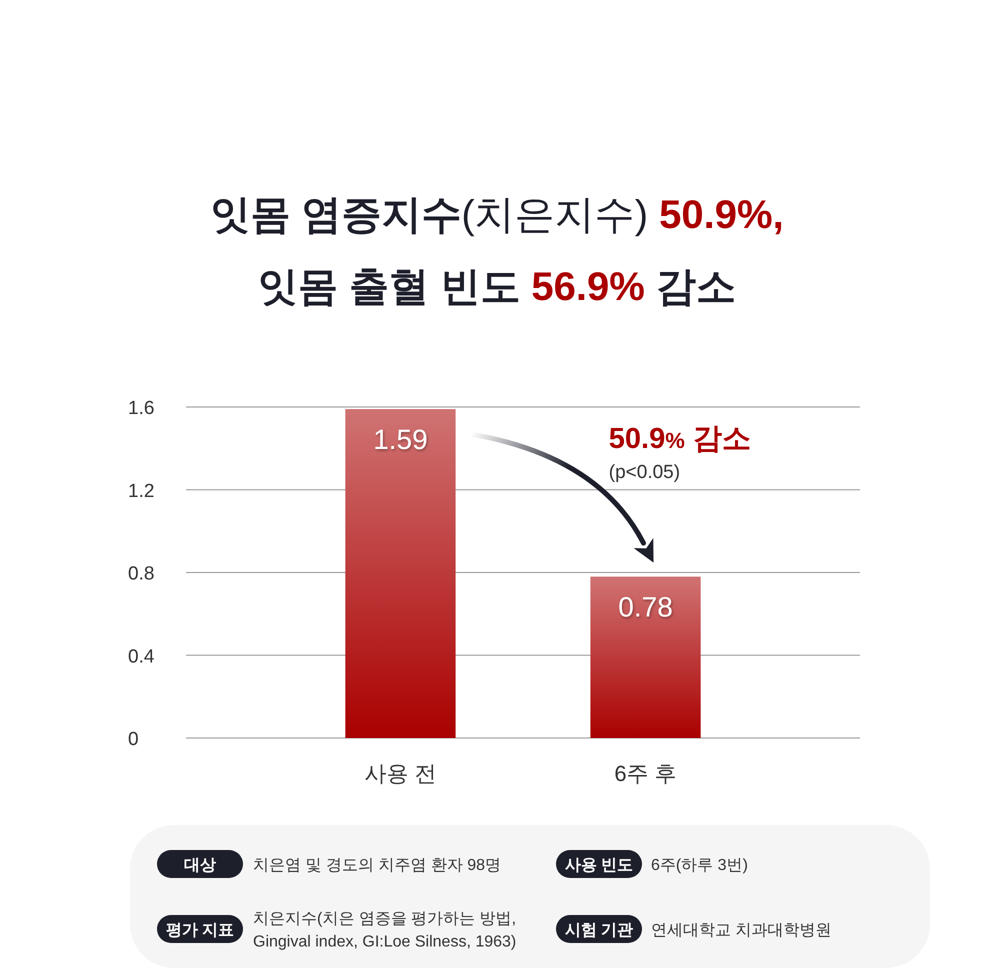 This screenshot has height=970, width=1000. I want to click on x-tick-label: 사용 전, so click(400, 773).